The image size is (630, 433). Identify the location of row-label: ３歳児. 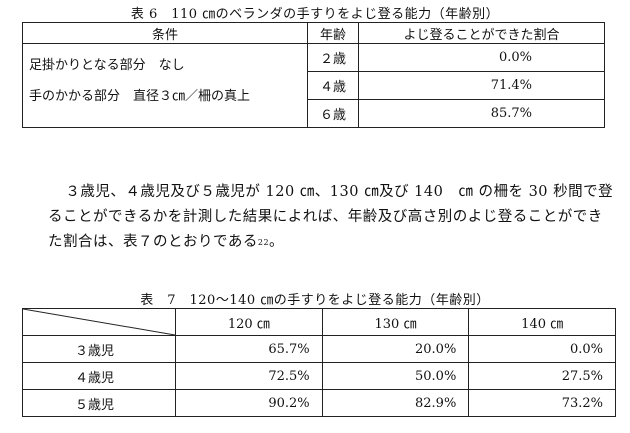
(99, 349).